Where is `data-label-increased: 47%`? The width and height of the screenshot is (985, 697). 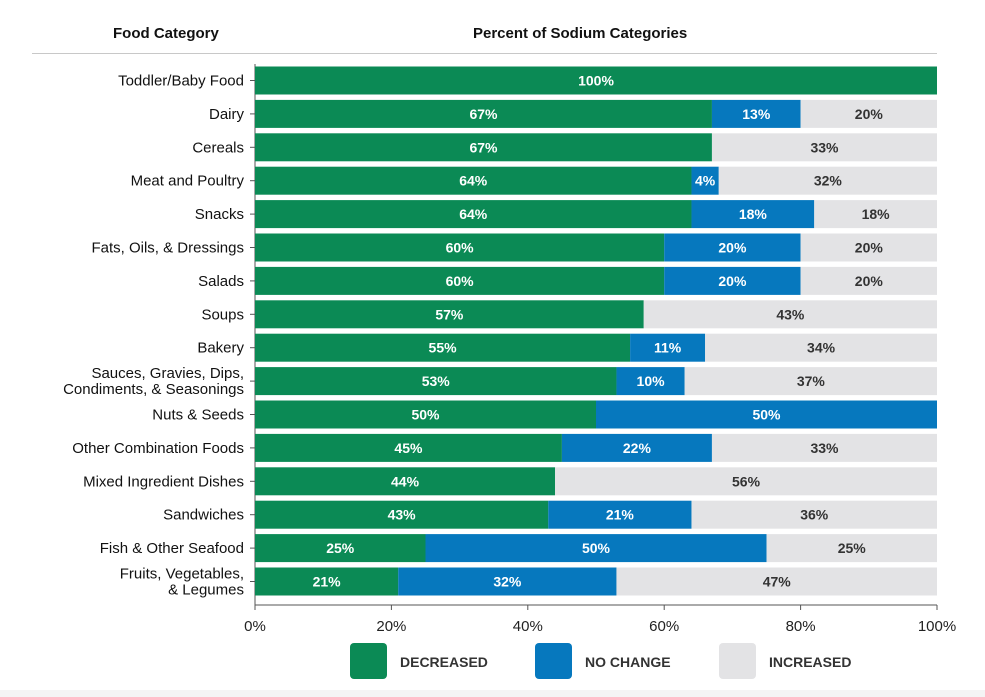
data-label-increased: 47% is located at coordinates (777, 582).